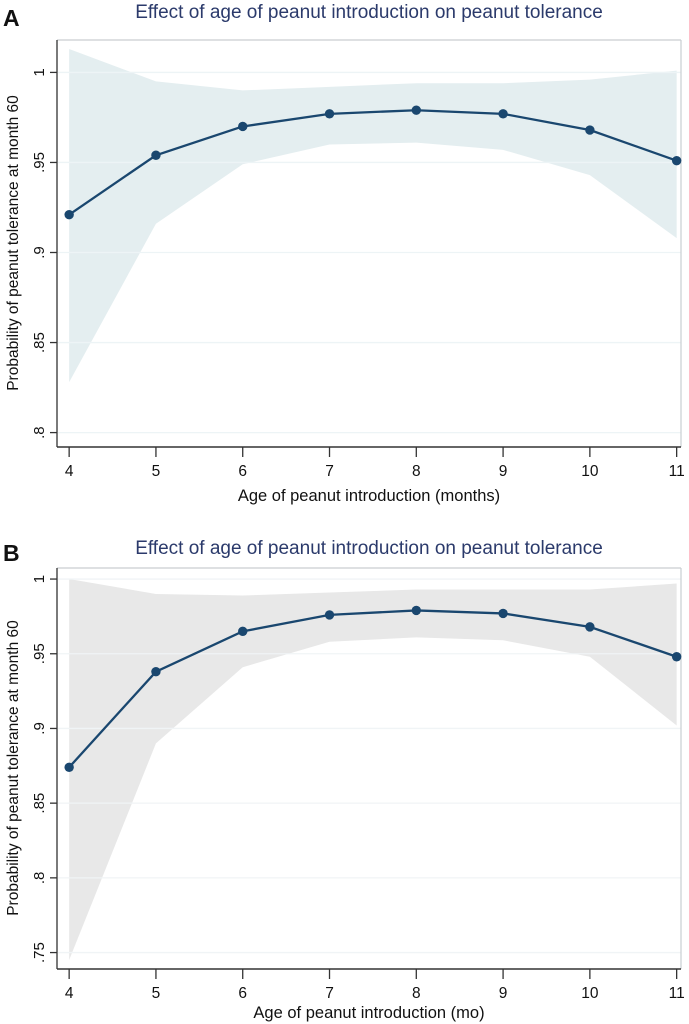 The image size is (689, 1024). What do you see at coordinates (11, 553) in the screenshot?
I see `panel-label-b: B` at bounding box center [11, 553].